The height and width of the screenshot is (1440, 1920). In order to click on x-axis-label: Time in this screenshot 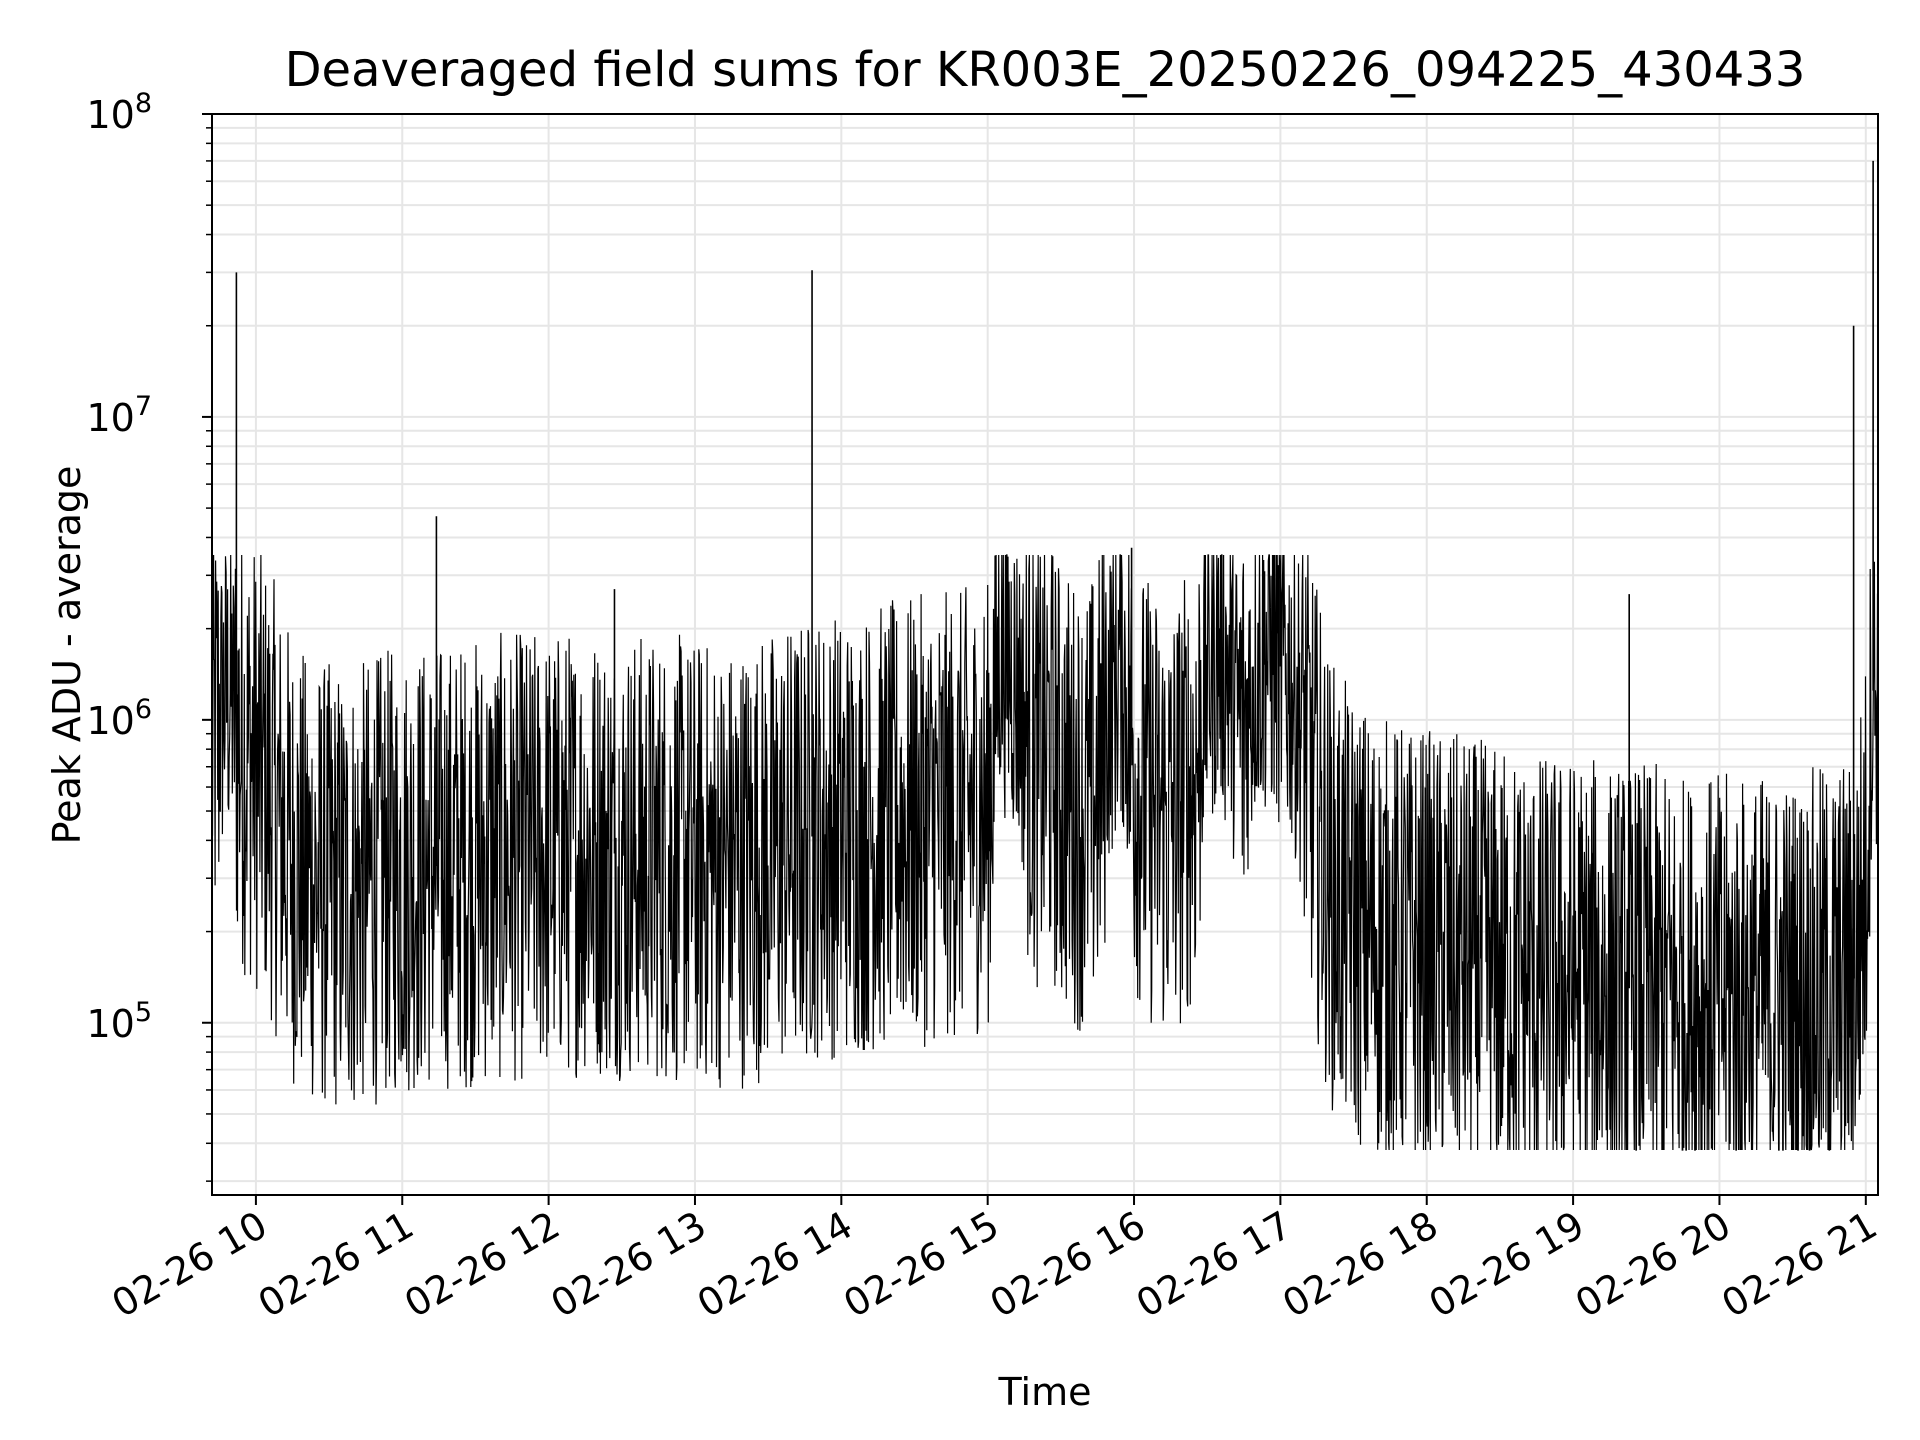, I will do `click(1045, 1392)`.